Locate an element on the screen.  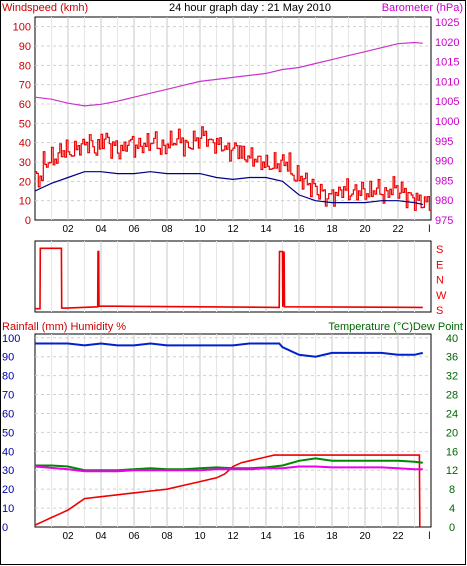
barometer-tick-label: 1005 is located at coordinates (447, 102).